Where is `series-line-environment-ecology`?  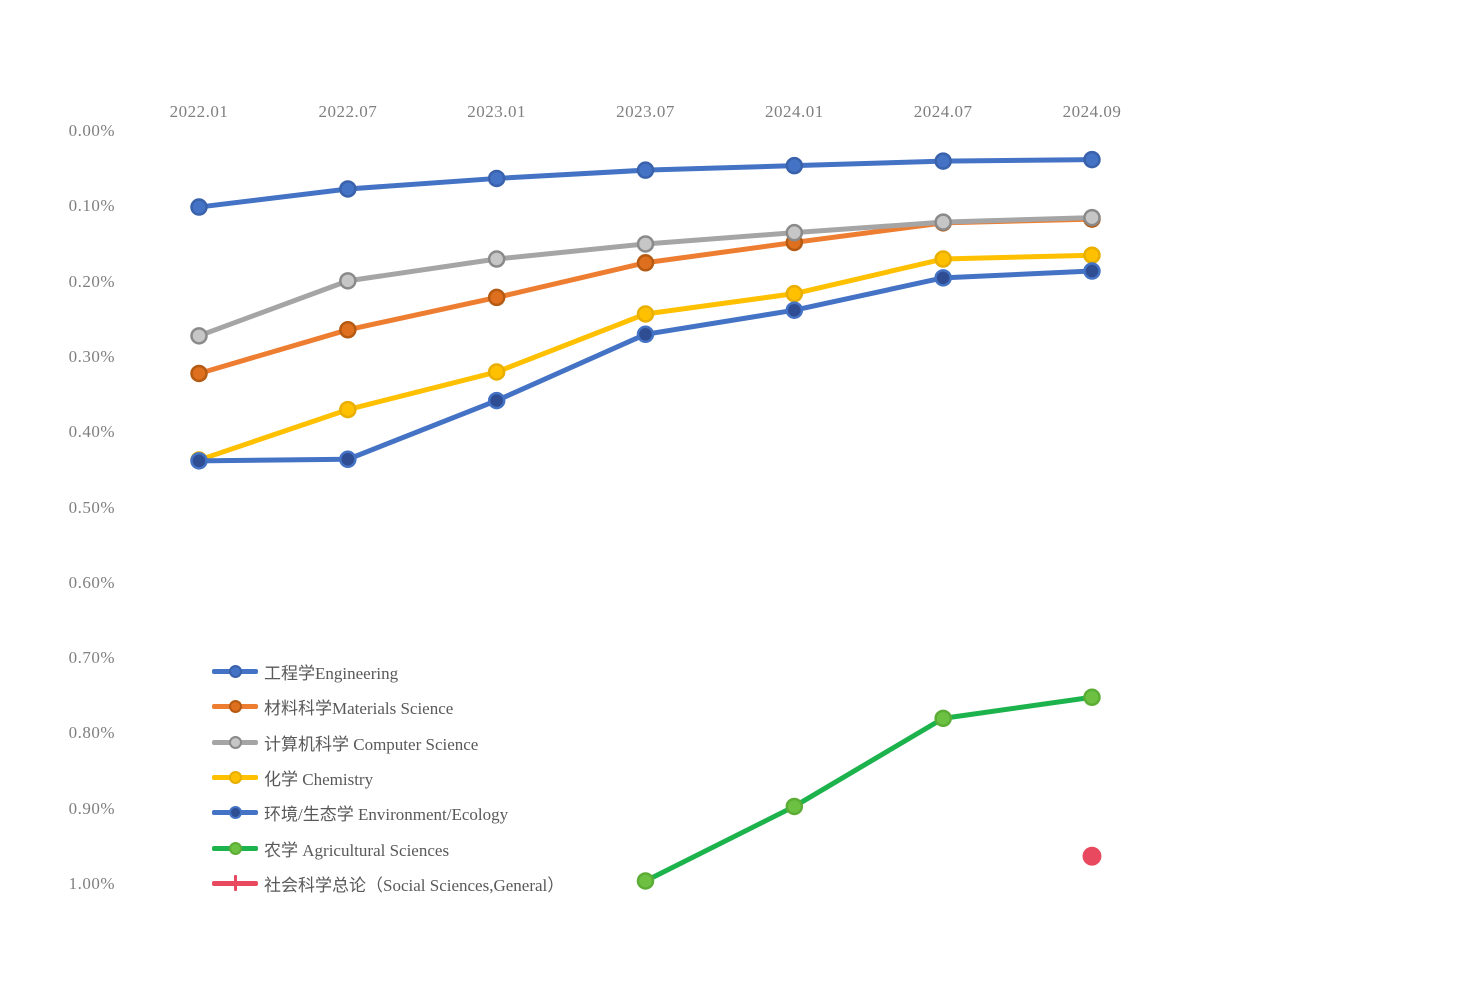
series-line-environment-ecology is located at coordinates (645, 366).